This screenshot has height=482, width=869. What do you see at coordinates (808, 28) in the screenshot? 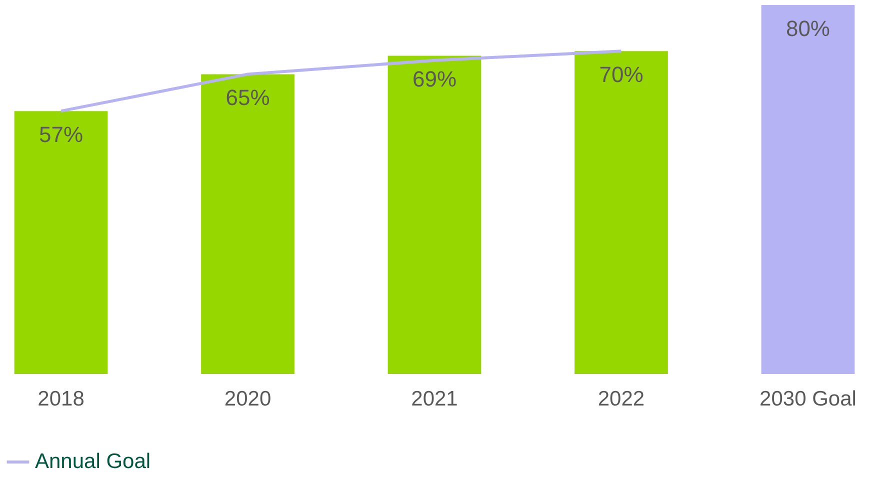
I see `data-label: 80%` at bounding box center [808, 28].